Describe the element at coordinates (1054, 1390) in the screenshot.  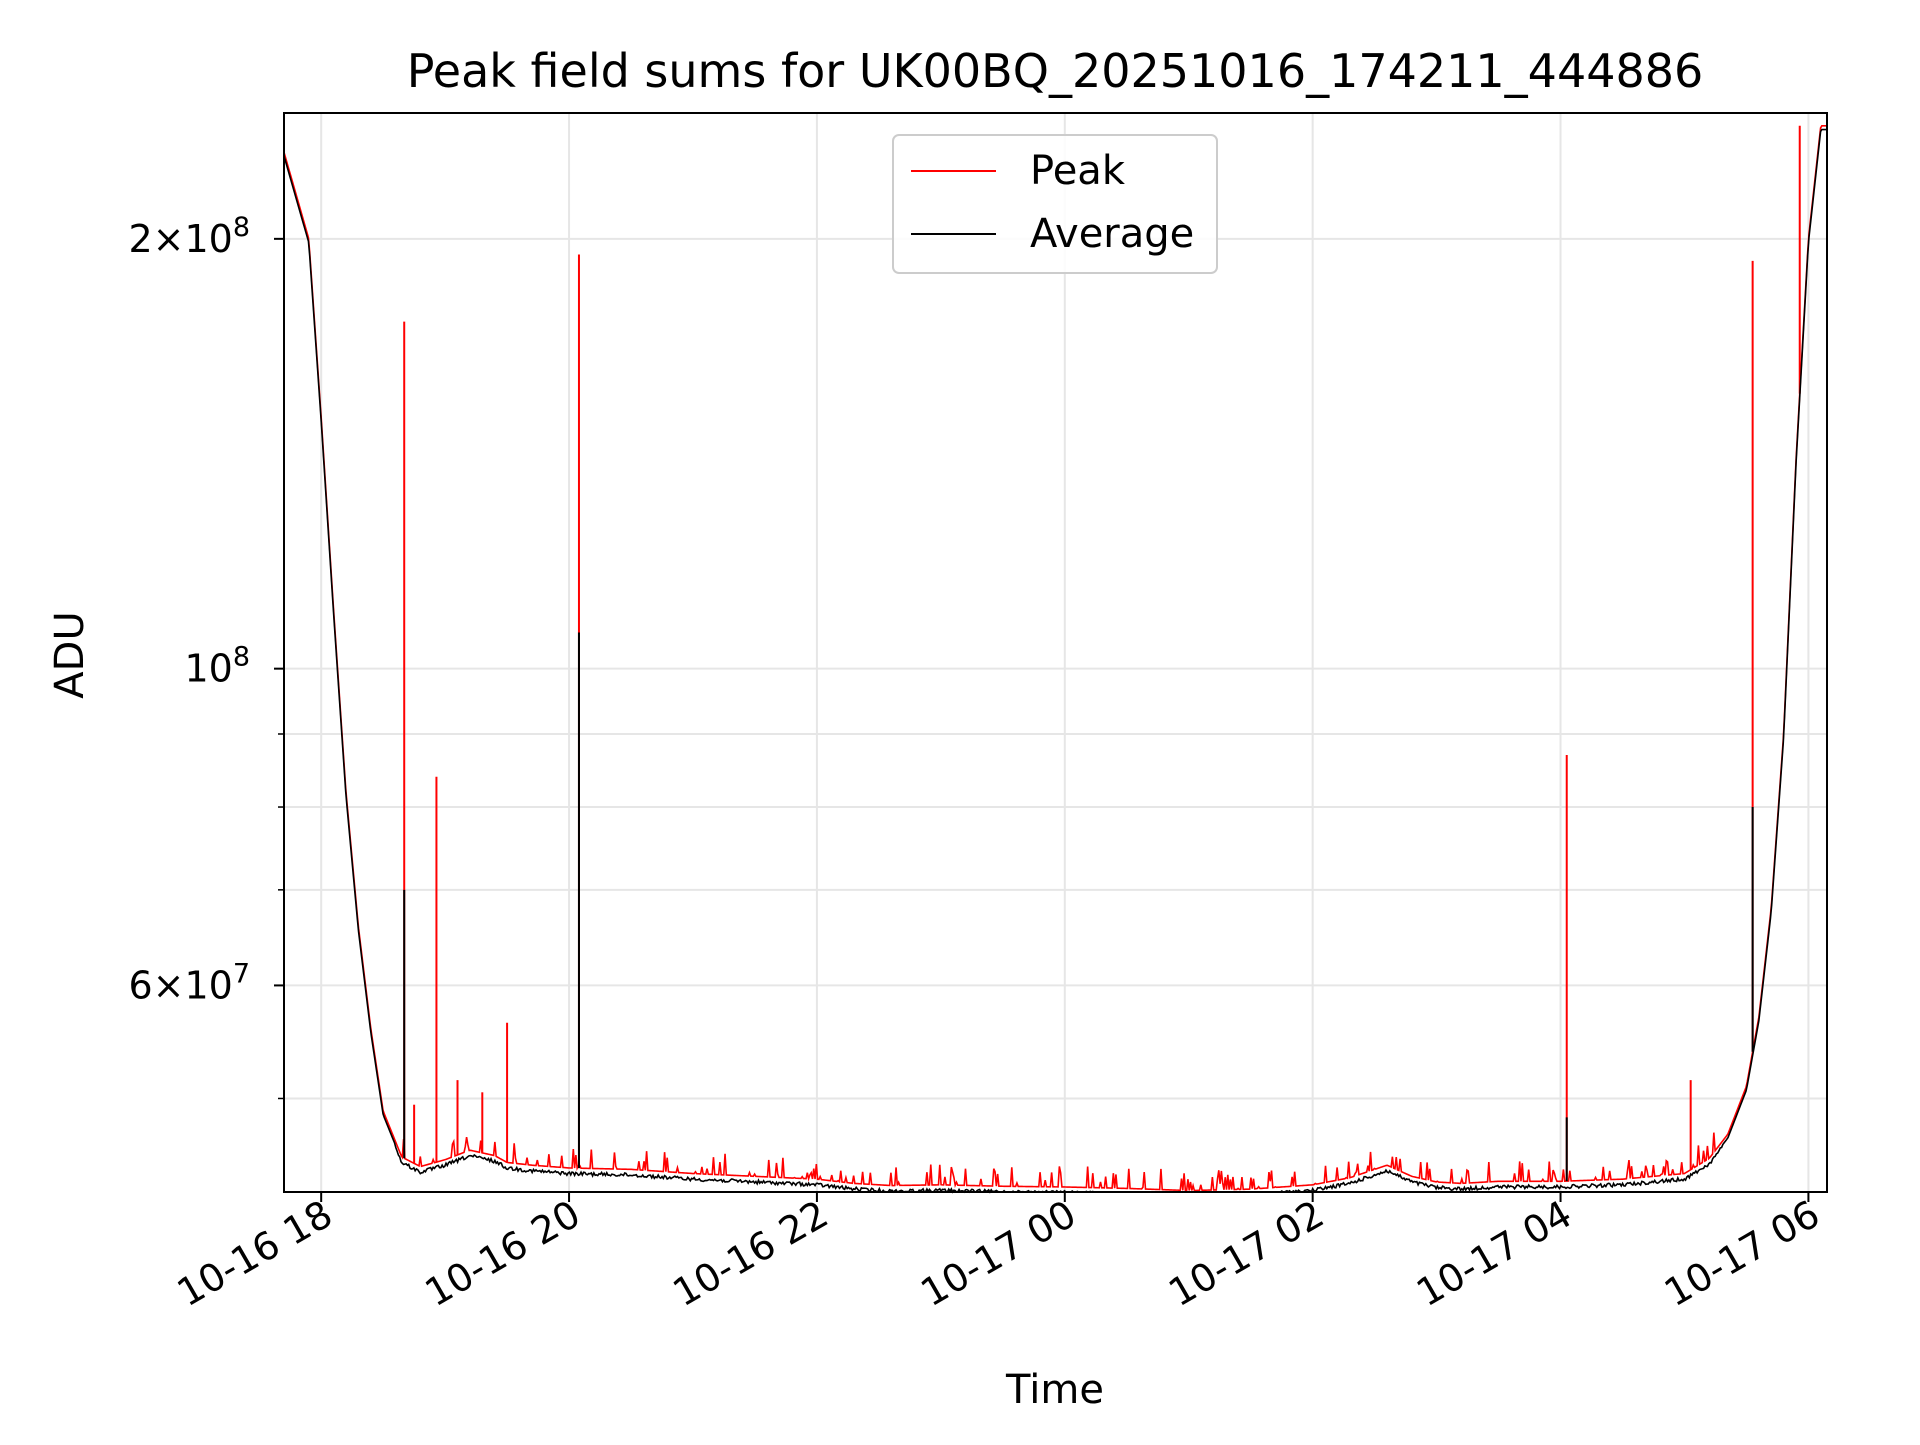
I see `x-axis-label: Time` at that location.